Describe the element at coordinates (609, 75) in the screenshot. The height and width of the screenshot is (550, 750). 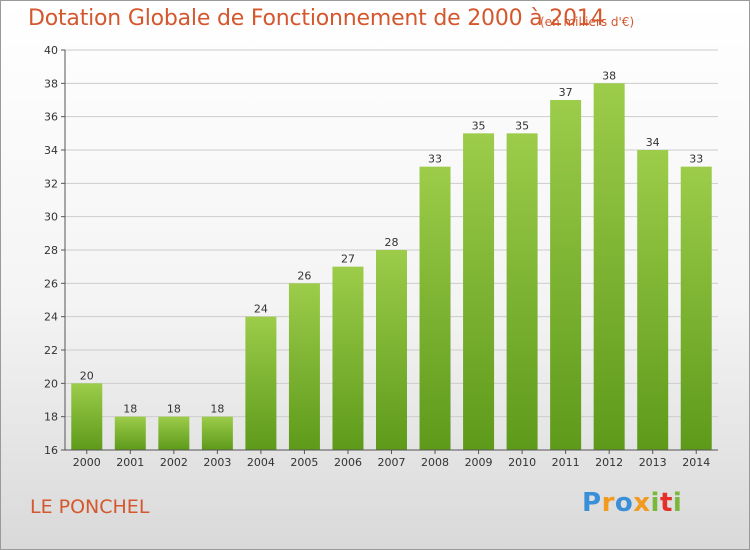
I see `bar-value-label: 38` at that location.